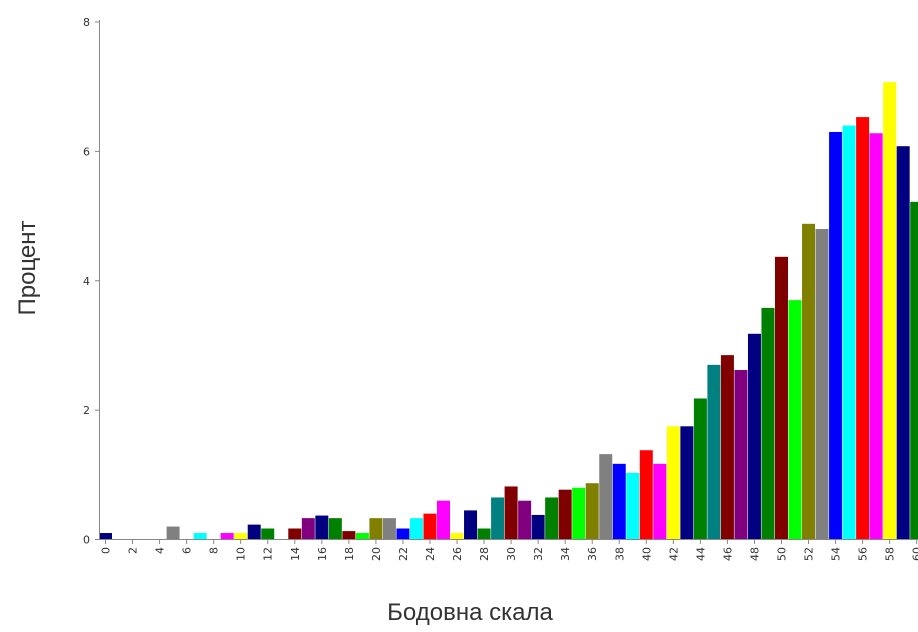 This screenshot has width=918, height=632. I want to click on x-tick-label-13: 26, so click(457, 554).